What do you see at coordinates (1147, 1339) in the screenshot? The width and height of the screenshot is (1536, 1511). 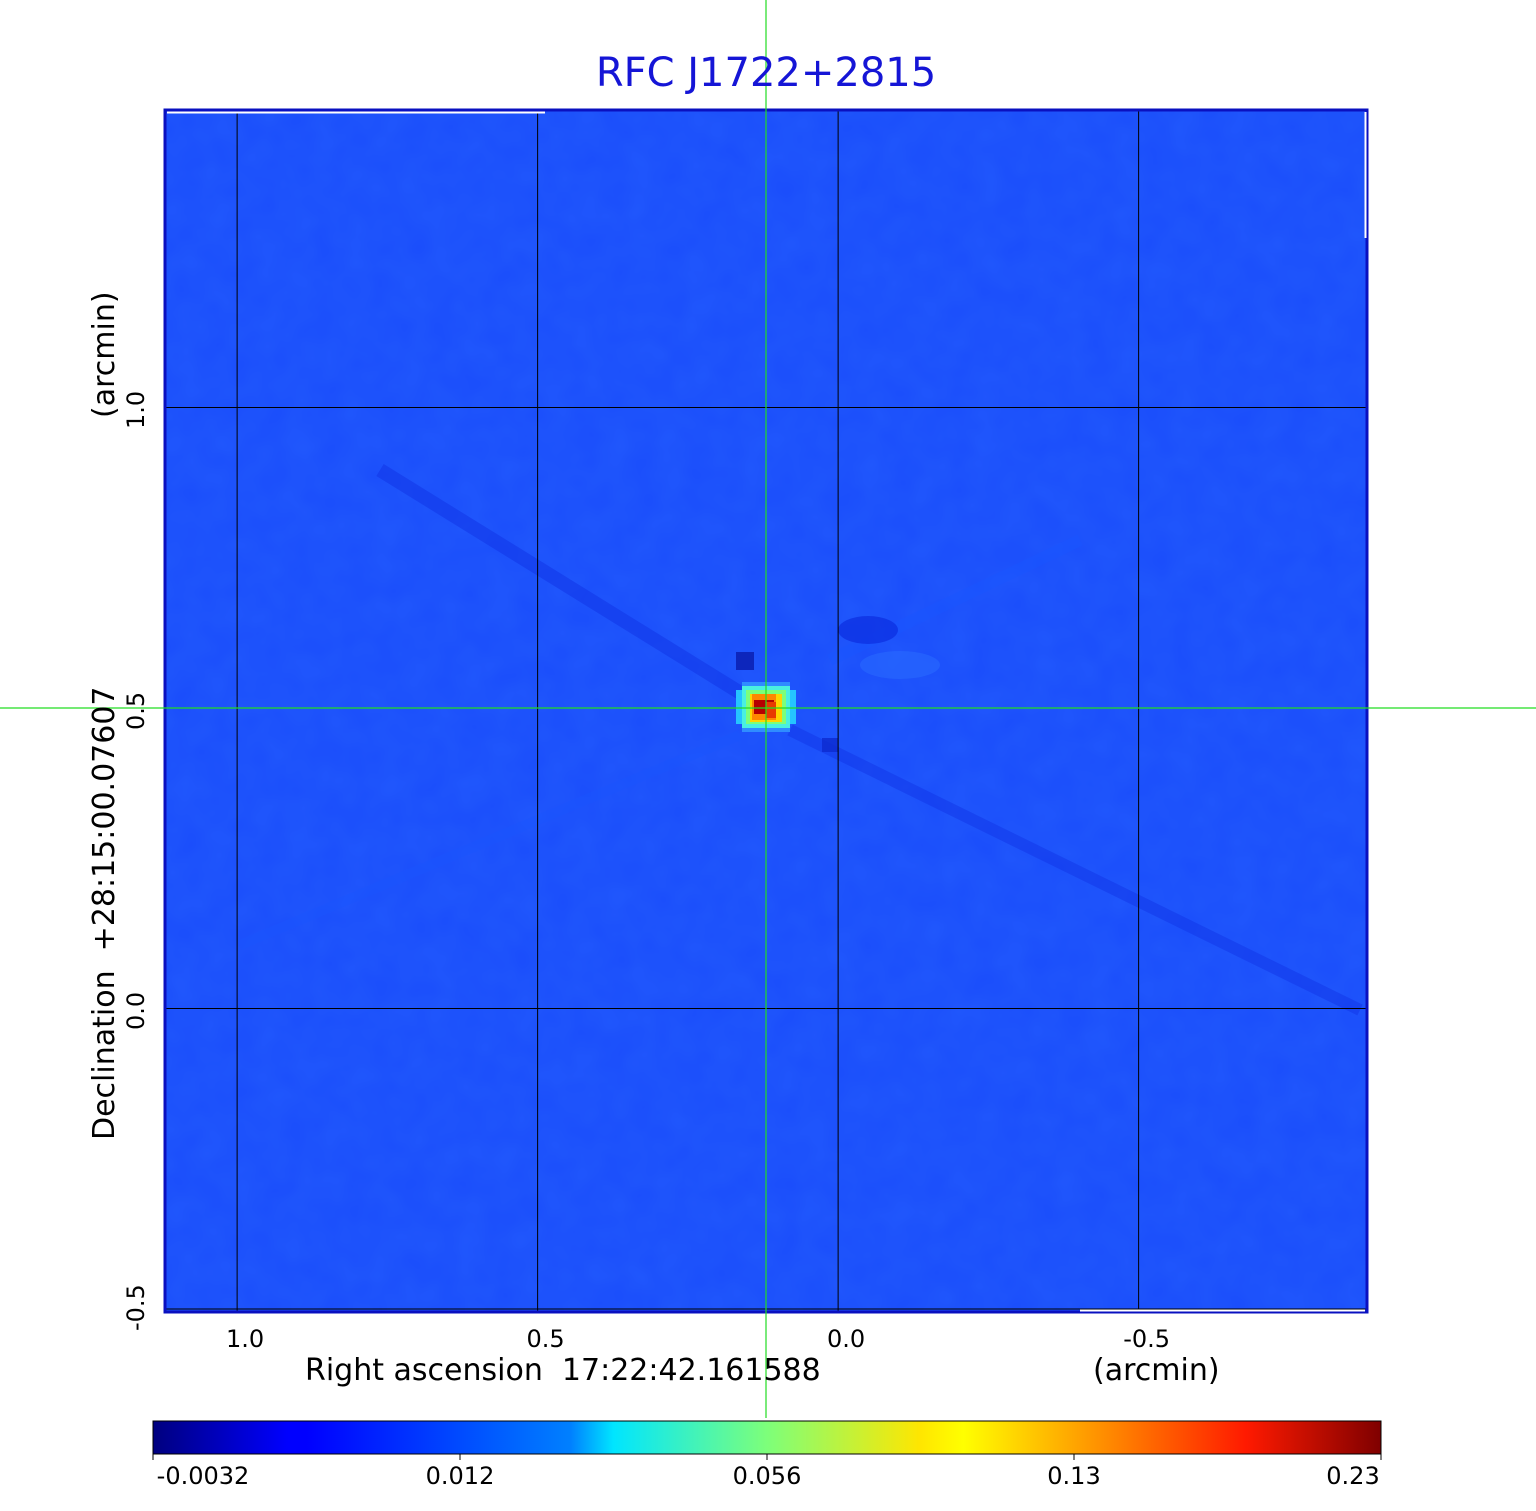 I see `x-tick-label: -0.5` at bounding box center [1147, 1339].